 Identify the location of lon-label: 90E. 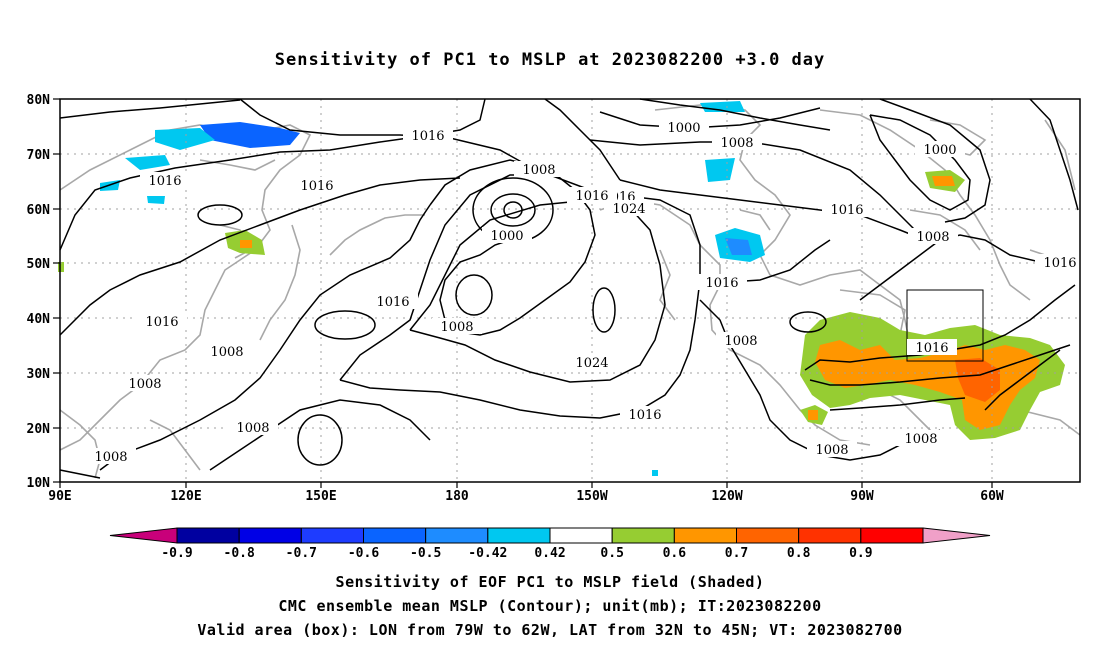
(59, 496).